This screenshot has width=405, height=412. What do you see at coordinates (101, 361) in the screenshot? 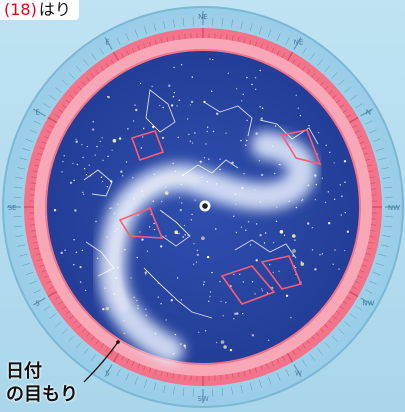
I see `date-pointer-line` at bounding box center [101, 361].